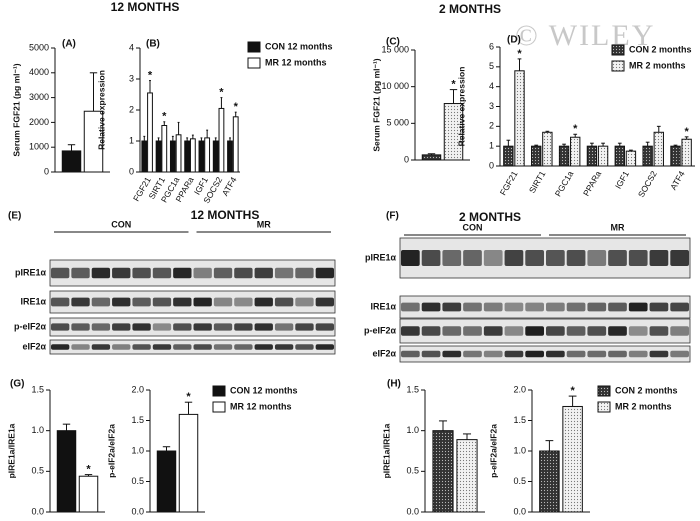 Image resolution: width=700 pixels, height=521 pixels. Describe the element at coordinates (14, 216) in the screenshot. I see `panel-label: (E)` at that location.